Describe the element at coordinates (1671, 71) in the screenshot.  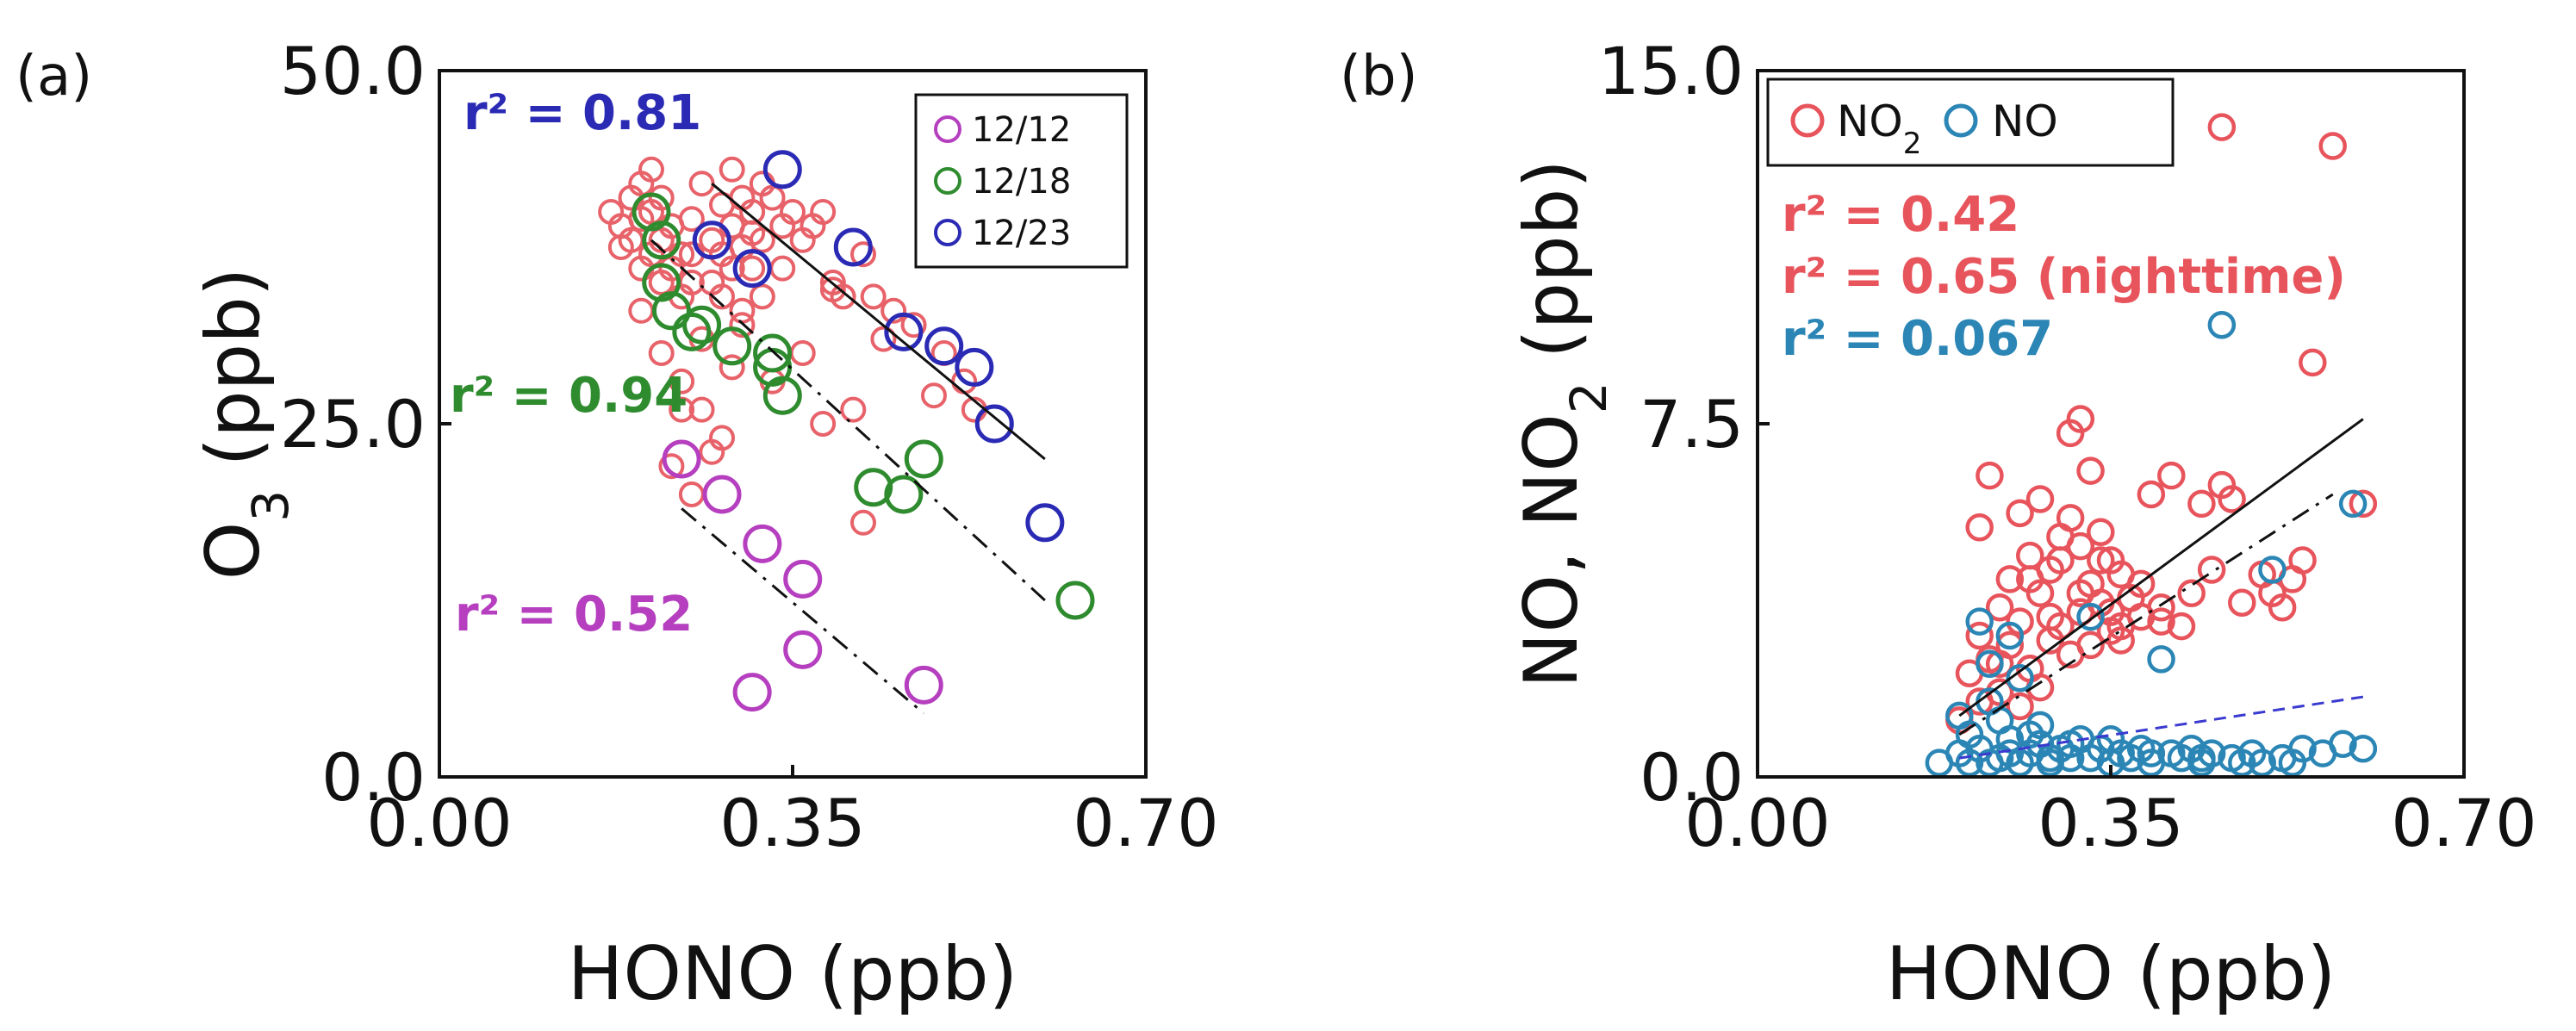
I see `panel-b-y-tick-label: 15.0` at that location.